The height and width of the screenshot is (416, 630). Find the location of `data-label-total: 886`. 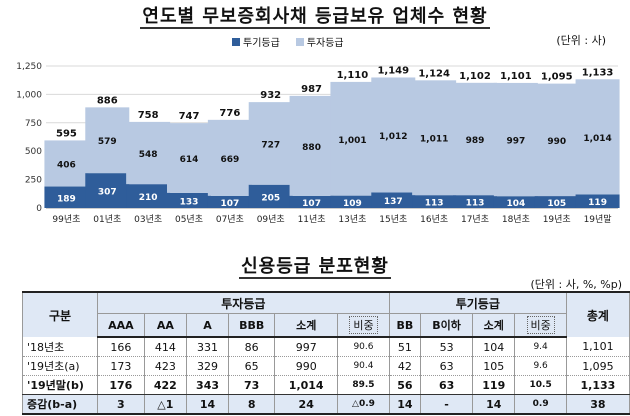

data-label-total: 886 is located at coordinates (107, 100).